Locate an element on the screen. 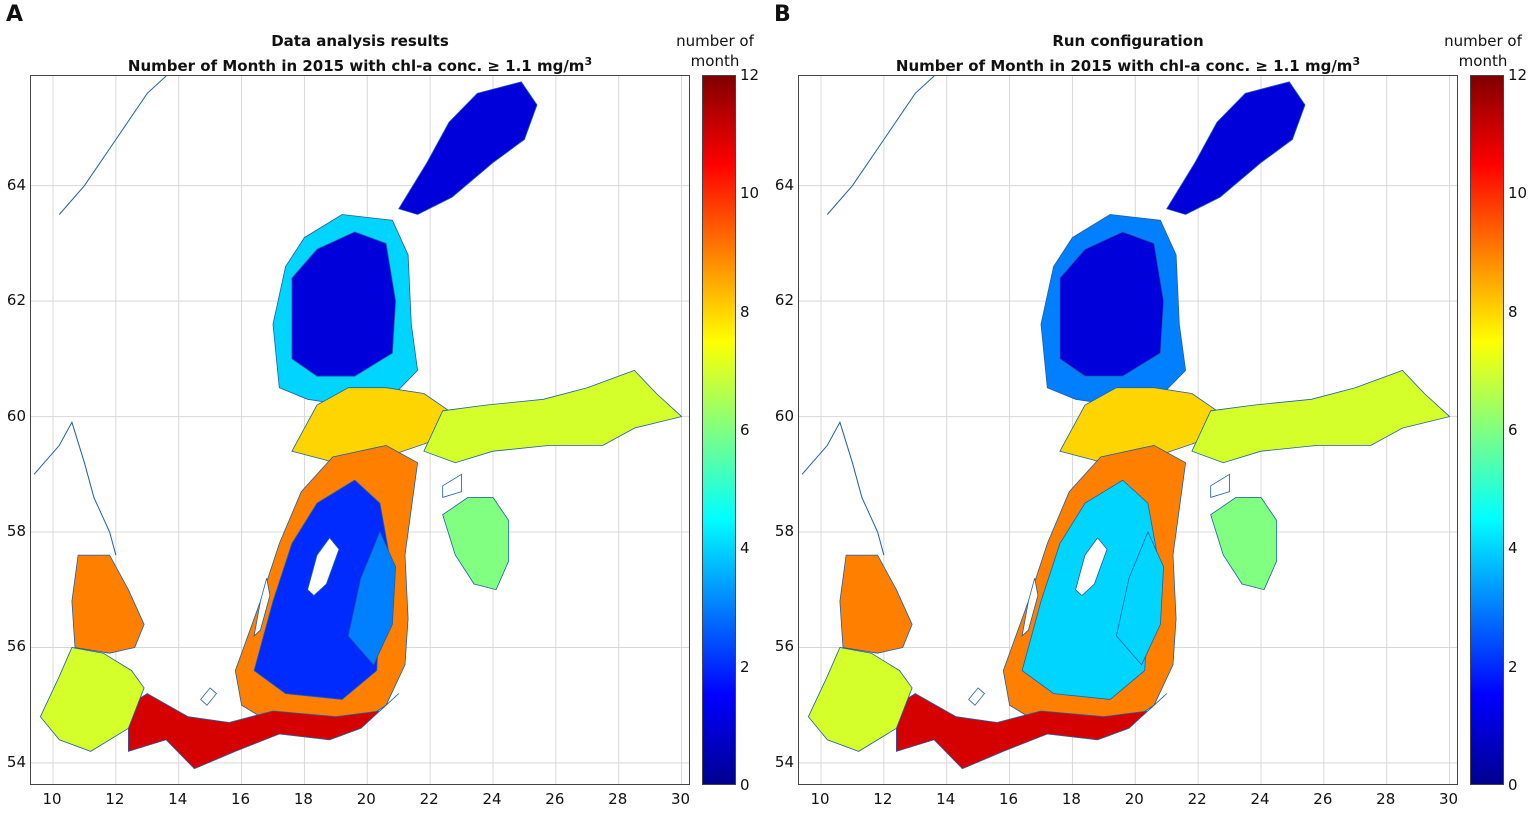  panel-letter: A is located at coordinates (15, 14).